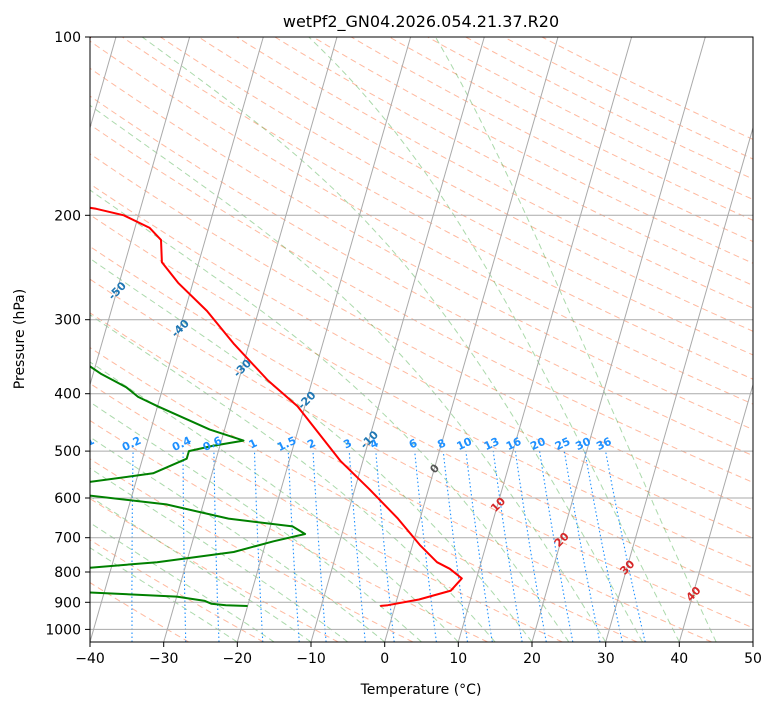 The width and height of the screenshot is (775, 708). Describe the element at coordinates (538, 444) in the screenshot. I see `mixing-ratio-label: 20` at that location.